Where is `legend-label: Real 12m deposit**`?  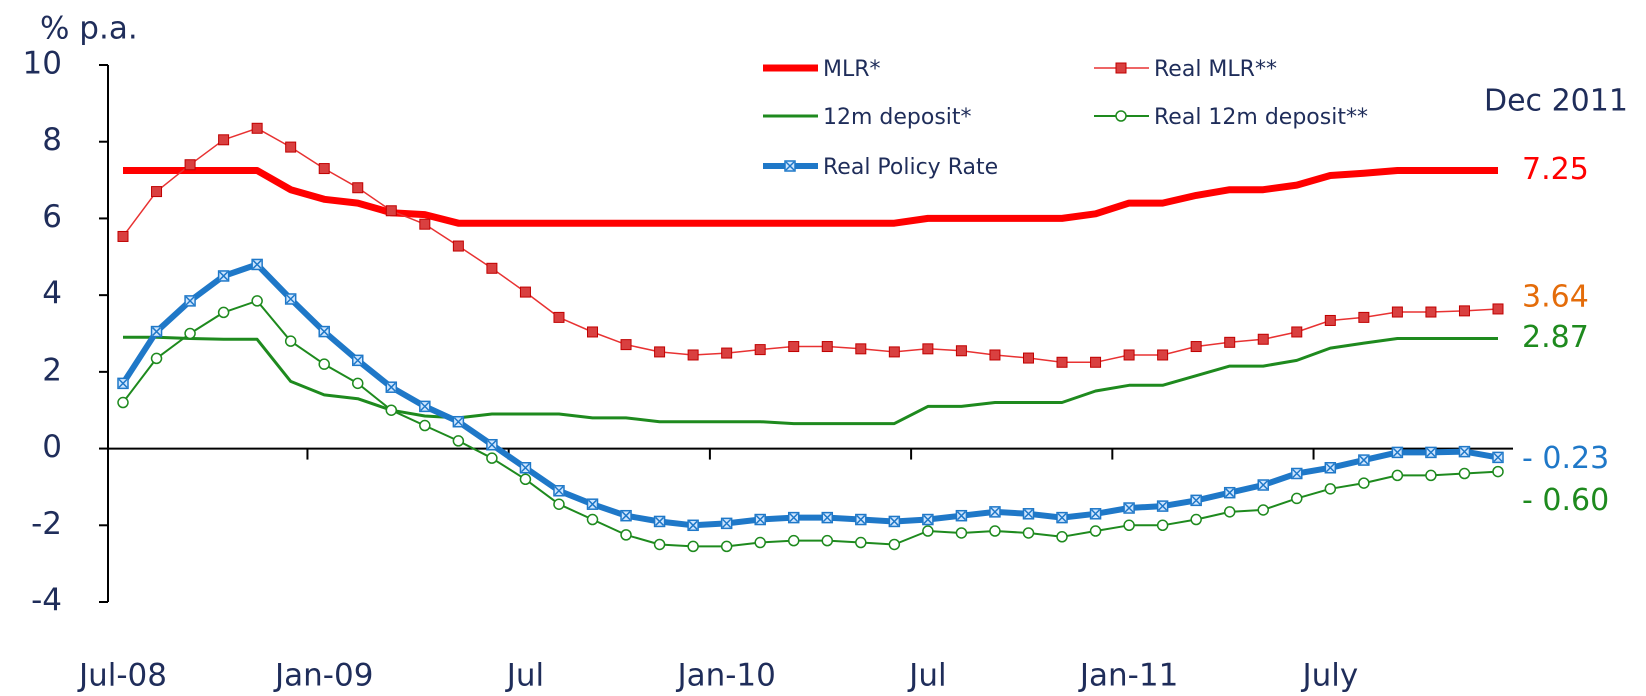 legend-label: Real 12m deposit** is located at coordinates (1261, 117).